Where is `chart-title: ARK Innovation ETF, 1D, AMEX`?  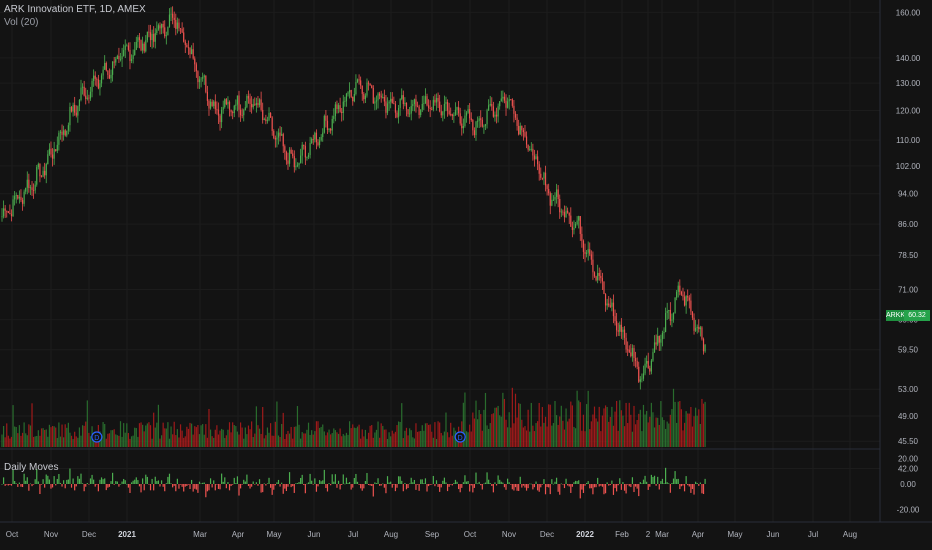
chart-title: ARK Innovation ETF, 1D, AMEX is located at coordinates (75, 9).